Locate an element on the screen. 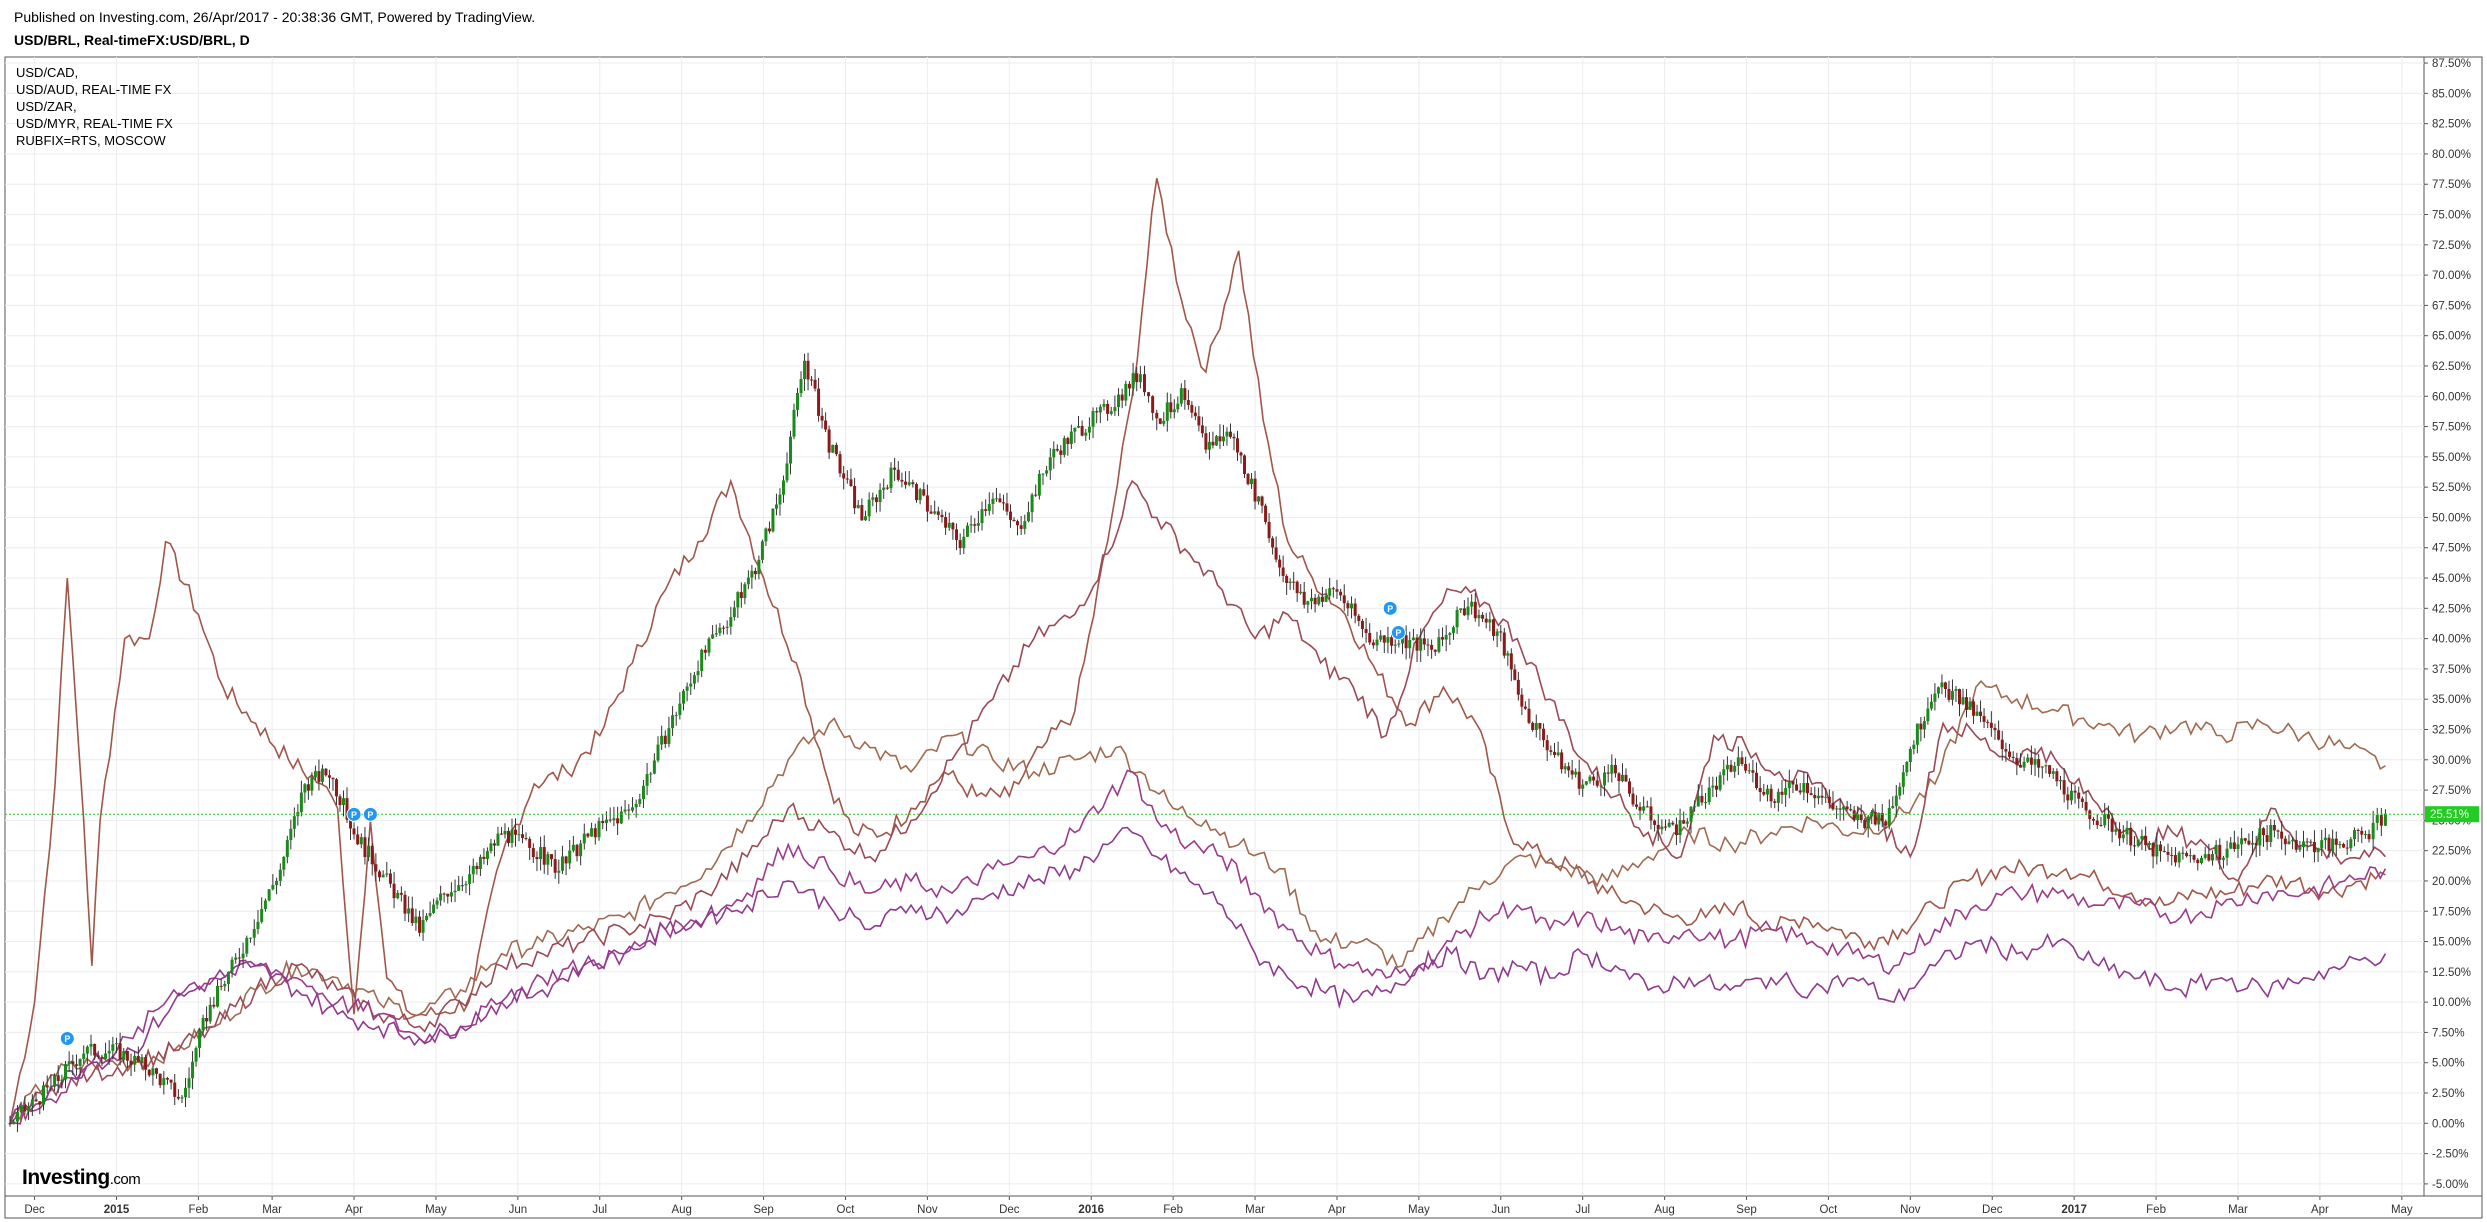  current-value-layer: 25.51% is located at coordinates (1242, 814).